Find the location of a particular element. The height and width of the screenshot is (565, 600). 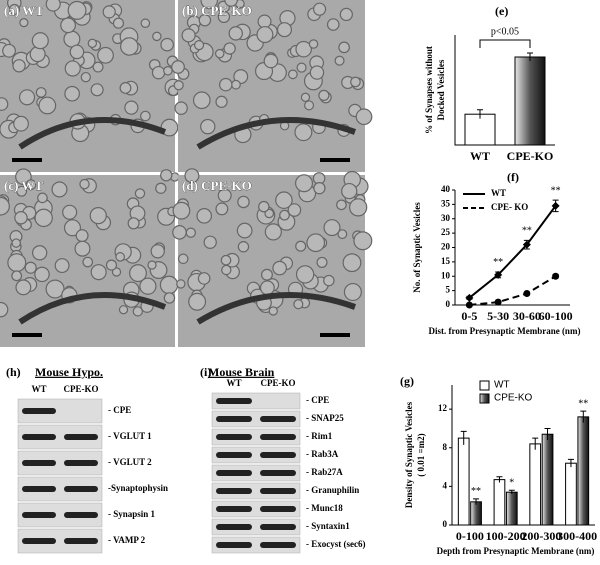

blot-row-label: - Synapsin 1 is located at coordinates (132, 514).